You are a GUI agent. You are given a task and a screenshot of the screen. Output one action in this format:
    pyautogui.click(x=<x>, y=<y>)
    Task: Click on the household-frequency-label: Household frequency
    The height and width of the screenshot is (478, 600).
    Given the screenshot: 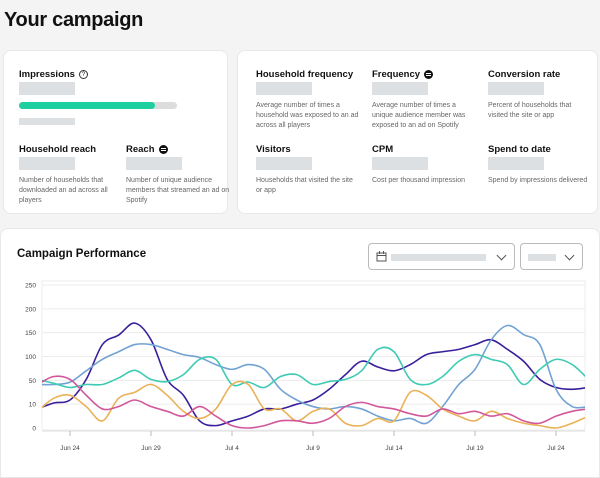 What is the action you would take?
    pyautogui.click(x=304, y=74)
    